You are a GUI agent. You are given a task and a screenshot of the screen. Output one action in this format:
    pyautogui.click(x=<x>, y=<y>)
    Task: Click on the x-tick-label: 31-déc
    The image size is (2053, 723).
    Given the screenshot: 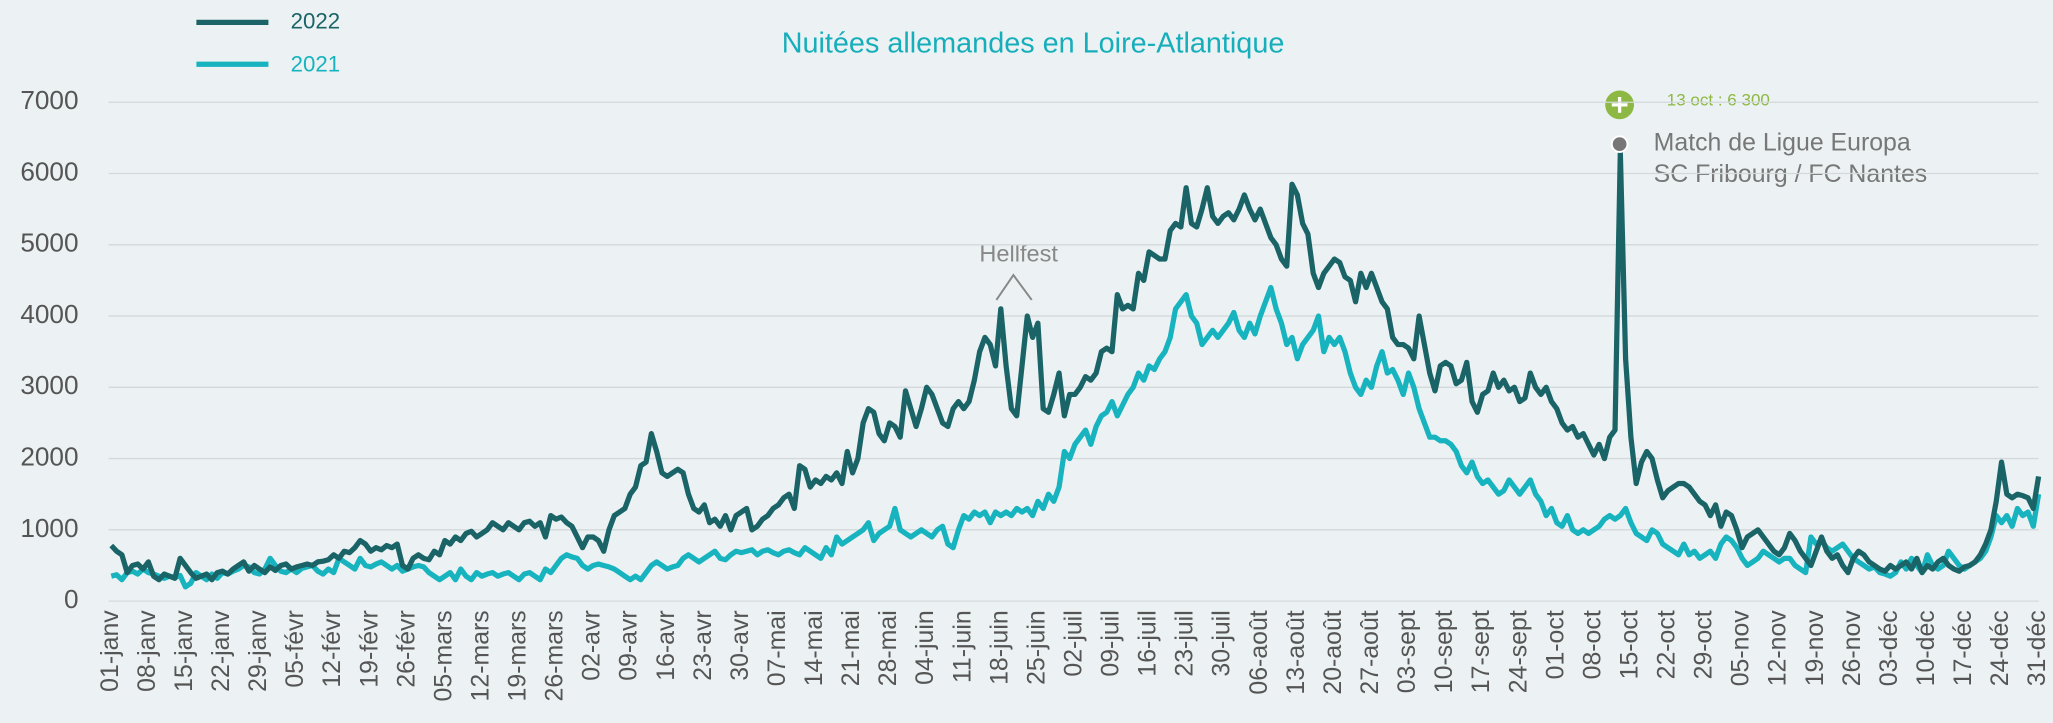 What is the action you would take?
    pyautogui.click(x=2037, y=648)
    